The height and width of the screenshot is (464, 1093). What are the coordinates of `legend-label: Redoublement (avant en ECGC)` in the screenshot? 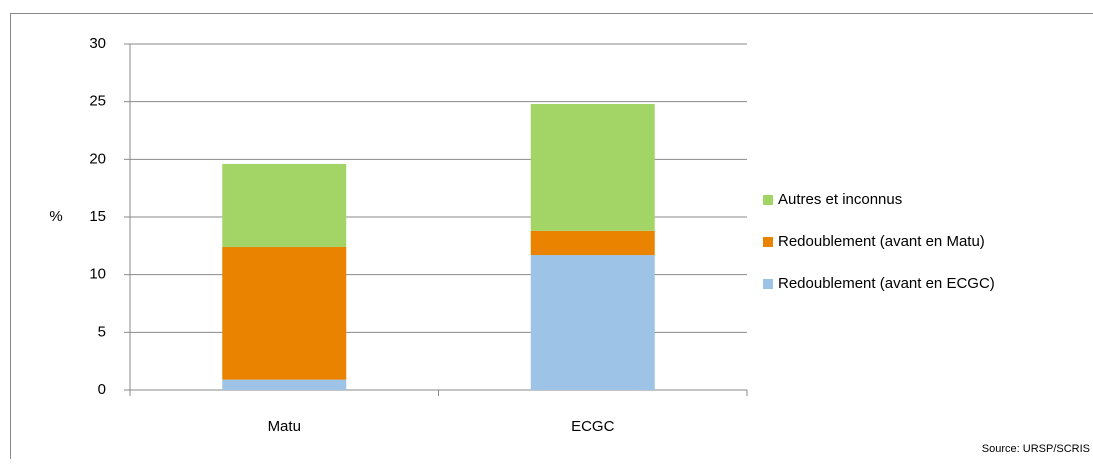 It's located at (886, 283).